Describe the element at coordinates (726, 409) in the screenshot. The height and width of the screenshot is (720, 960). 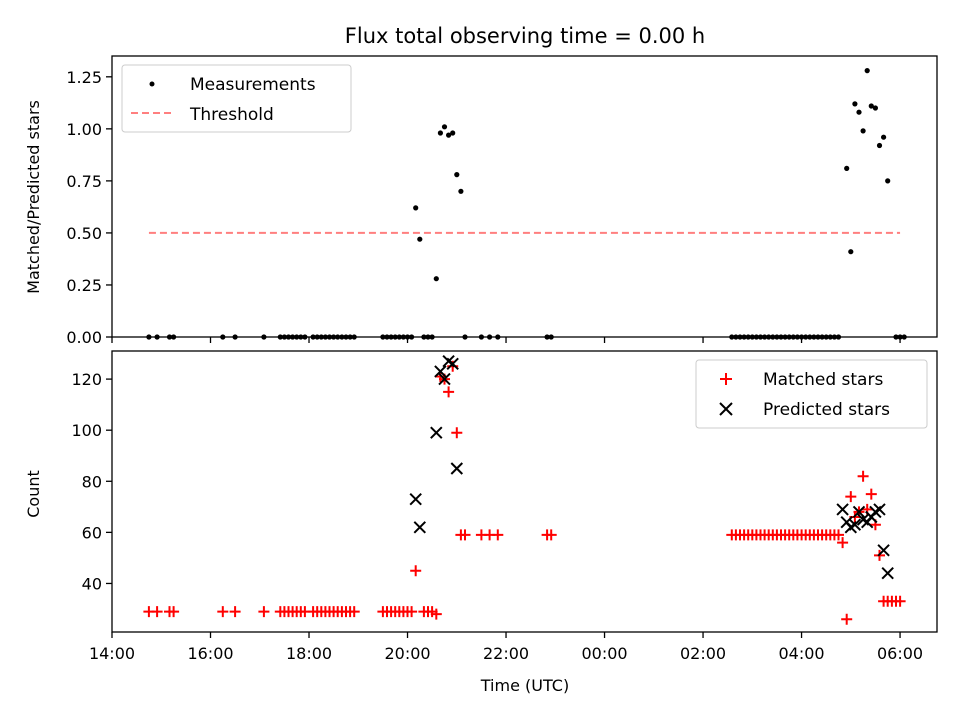
I see `legend-predicted-marker` at that location.